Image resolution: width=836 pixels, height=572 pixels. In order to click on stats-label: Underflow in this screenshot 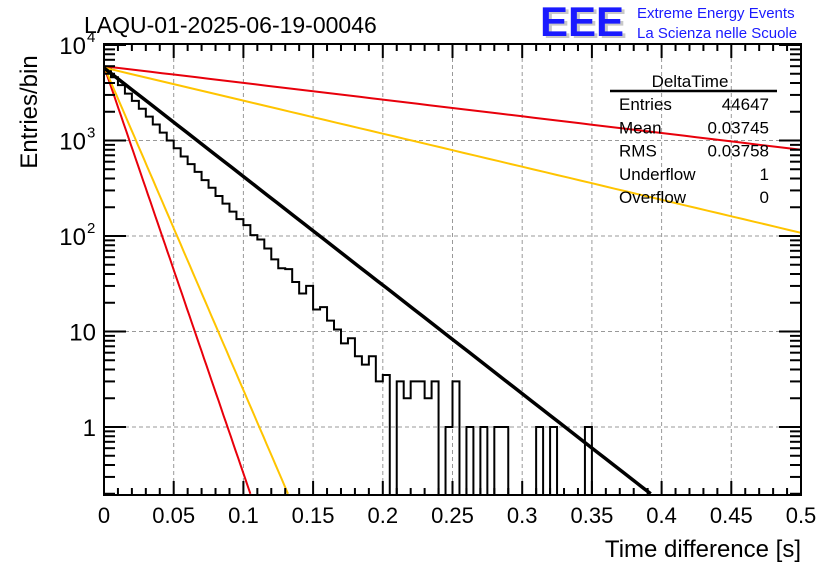, I will do `click(657, 174)`.